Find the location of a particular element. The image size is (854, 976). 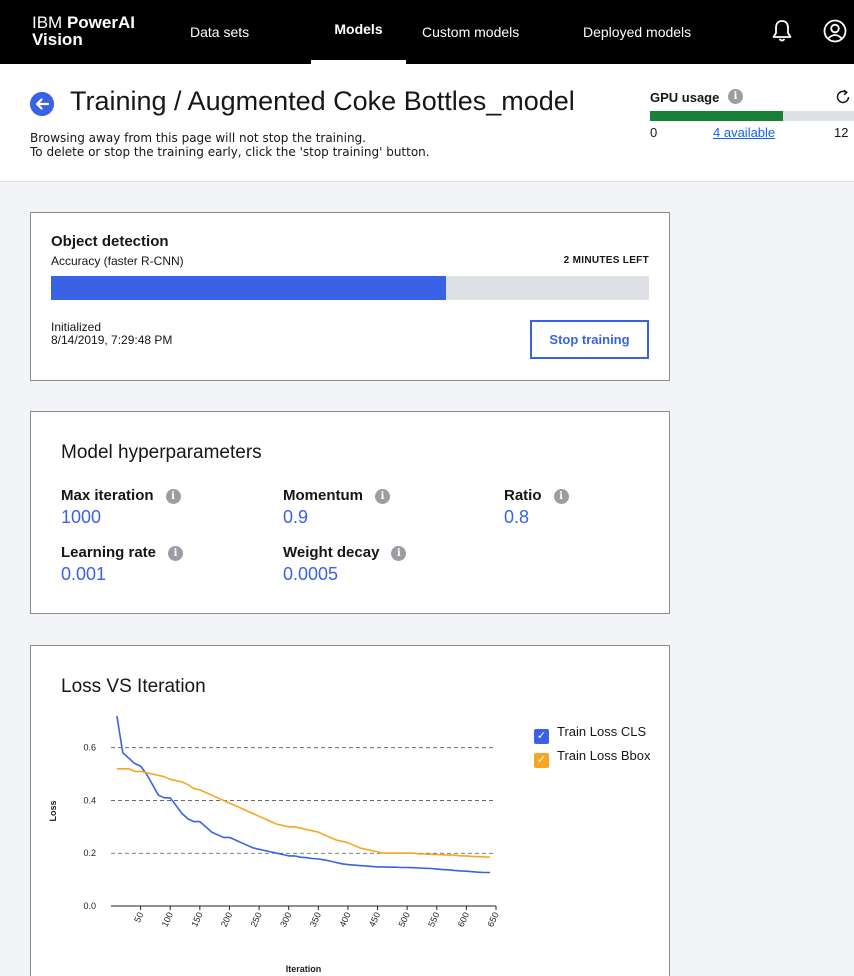

hp-learning-rate-name: Learning rate i is located at coordinates (122, 552).